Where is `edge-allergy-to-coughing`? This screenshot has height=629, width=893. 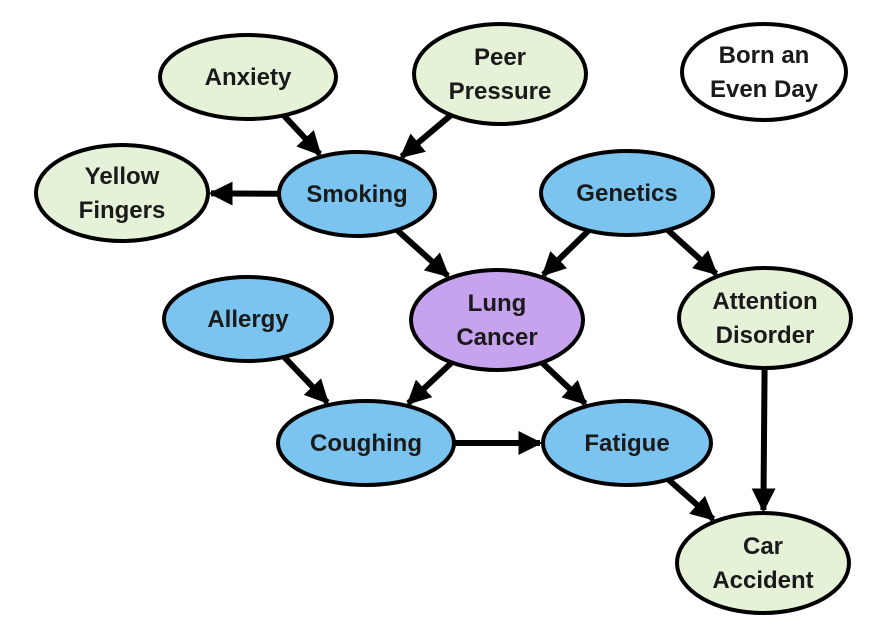 edge-allergy-to-coughing is located at coordinates (305, 379).